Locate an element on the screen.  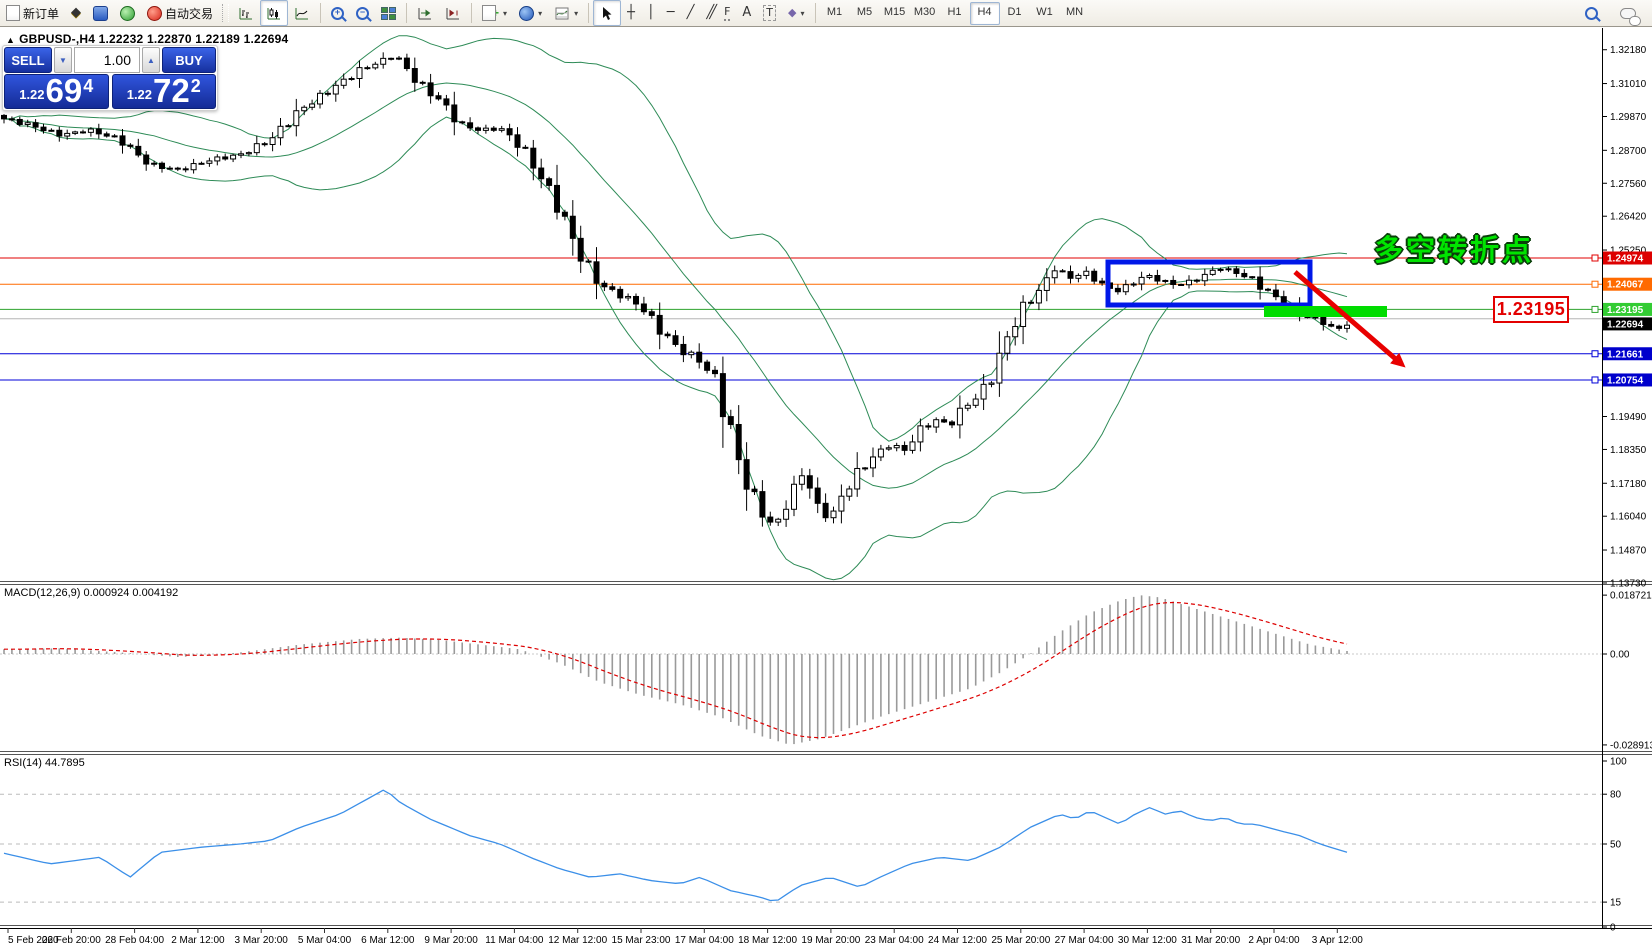
publisher-button is located at coordinates (100, 13).